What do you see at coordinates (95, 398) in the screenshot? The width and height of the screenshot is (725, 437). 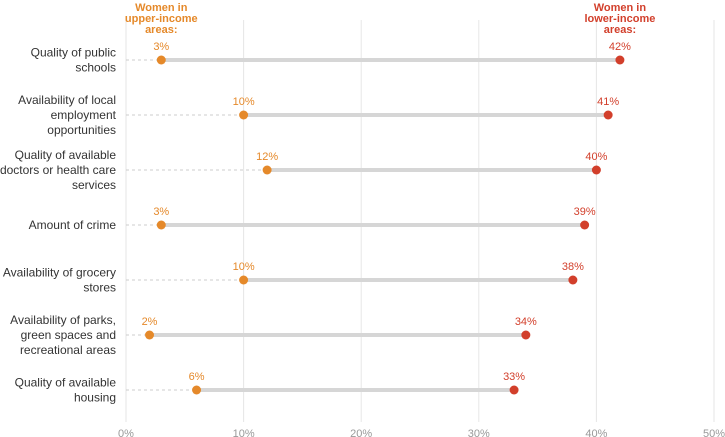 I see `category-label: housing` at bounding box center [95, 398].